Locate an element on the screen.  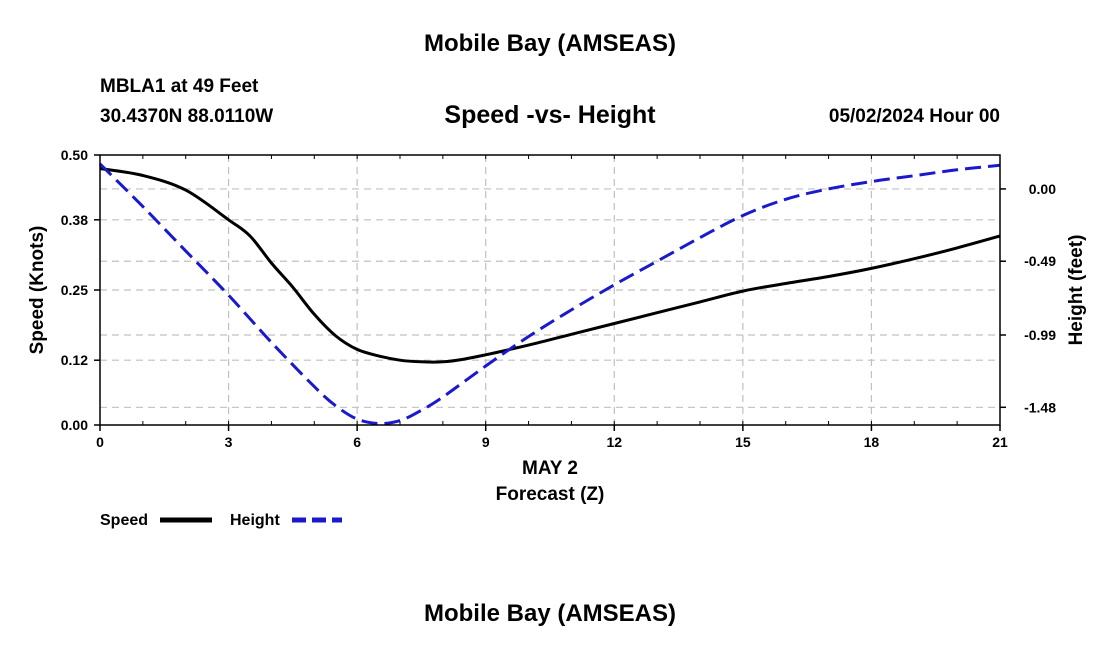
x-tick-label: 12 is located at coordinates (614, 442).